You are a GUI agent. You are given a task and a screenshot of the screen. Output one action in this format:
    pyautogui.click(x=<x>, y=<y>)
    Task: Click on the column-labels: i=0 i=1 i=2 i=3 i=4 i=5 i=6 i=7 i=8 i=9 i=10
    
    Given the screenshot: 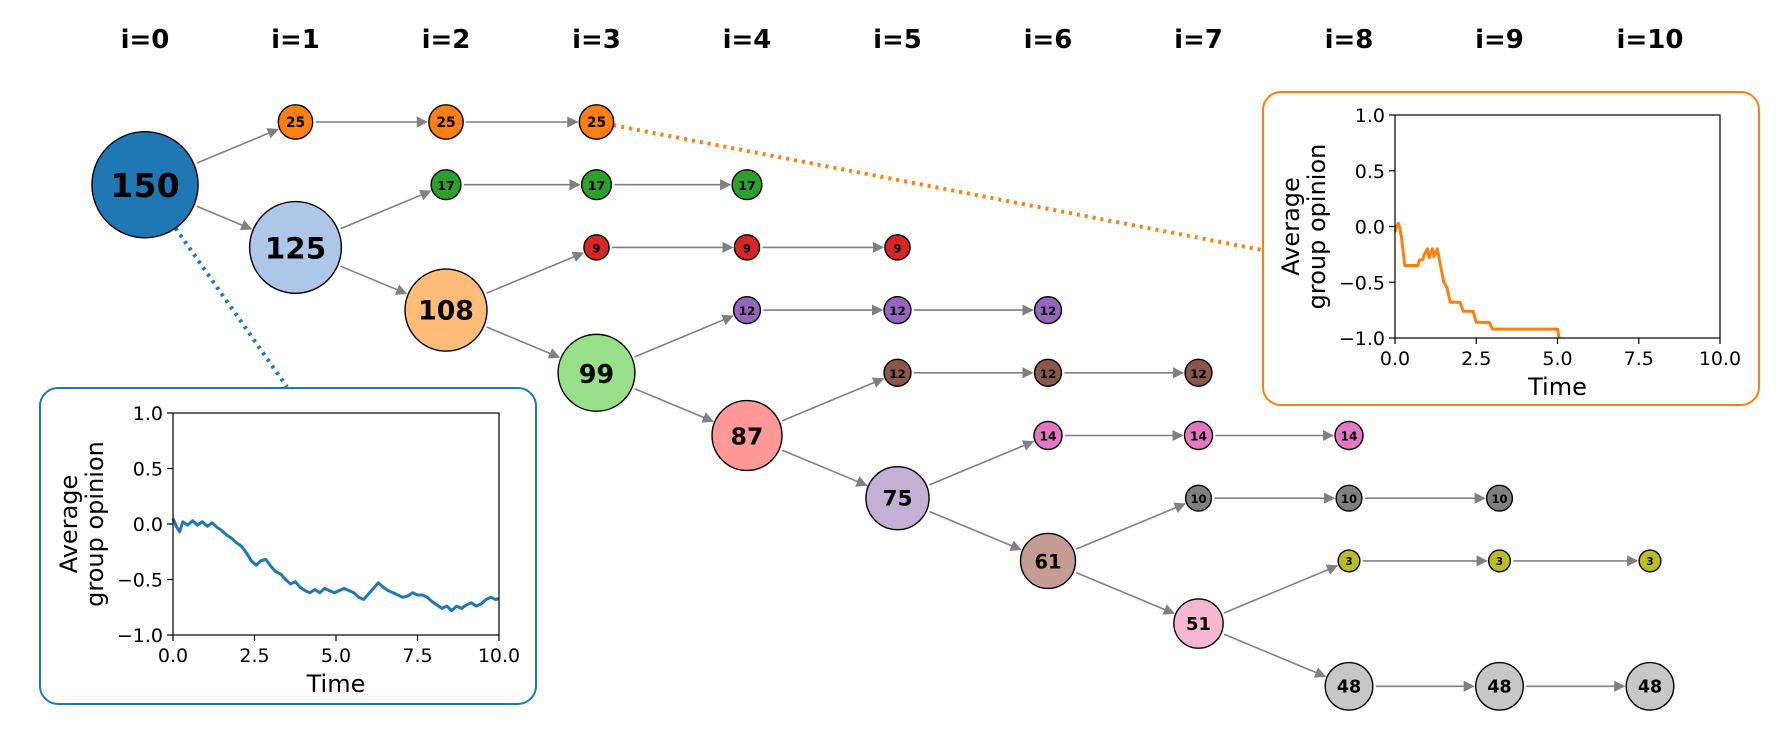 What is the action you would take?
    pyautogui.click(x=902, y=40)
    